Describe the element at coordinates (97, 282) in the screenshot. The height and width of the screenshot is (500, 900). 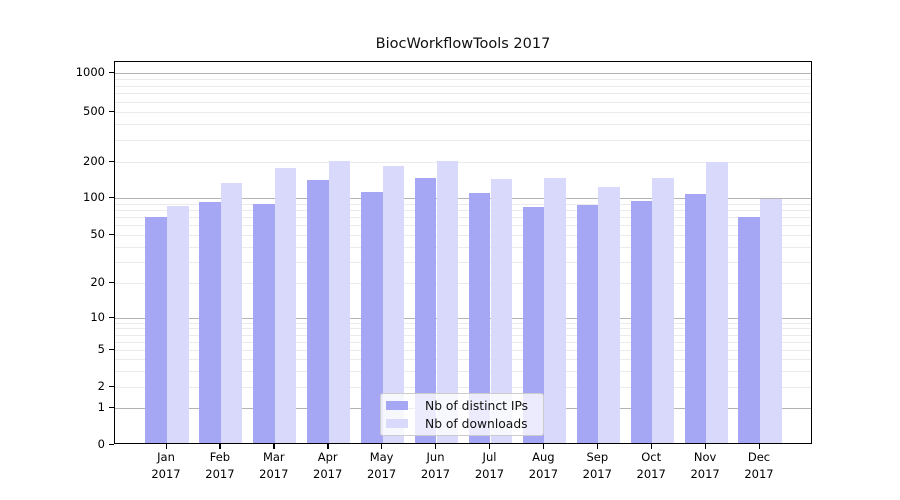
I see `y-tick-label-20: 20` at that location.